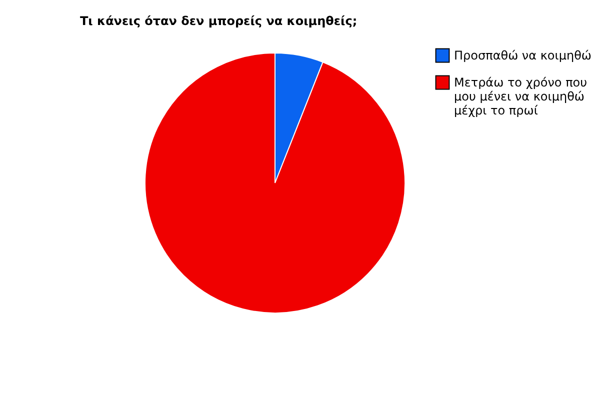 The width and height of the screenshot is (600, 405). Describe the element at coordinates (521, 97) in the screenshot. I see `legend-label: Μετράω το χρόνο που μου μένει να κοιμηθώ μέχρι το πρωί` at that location.